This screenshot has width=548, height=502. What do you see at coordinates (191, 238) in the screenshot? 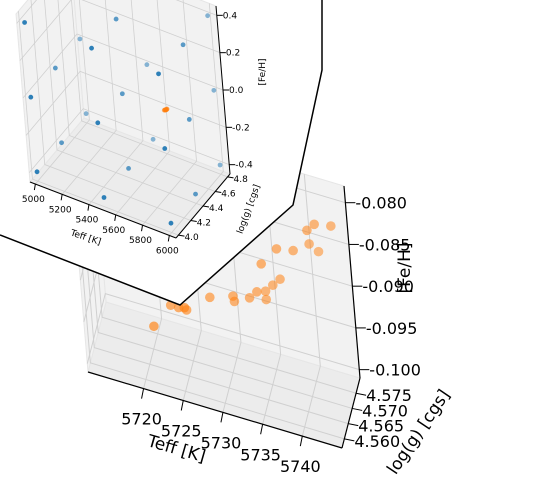
I see `inset-y-tick-label: 4.0` at bounding box center [191, 238].